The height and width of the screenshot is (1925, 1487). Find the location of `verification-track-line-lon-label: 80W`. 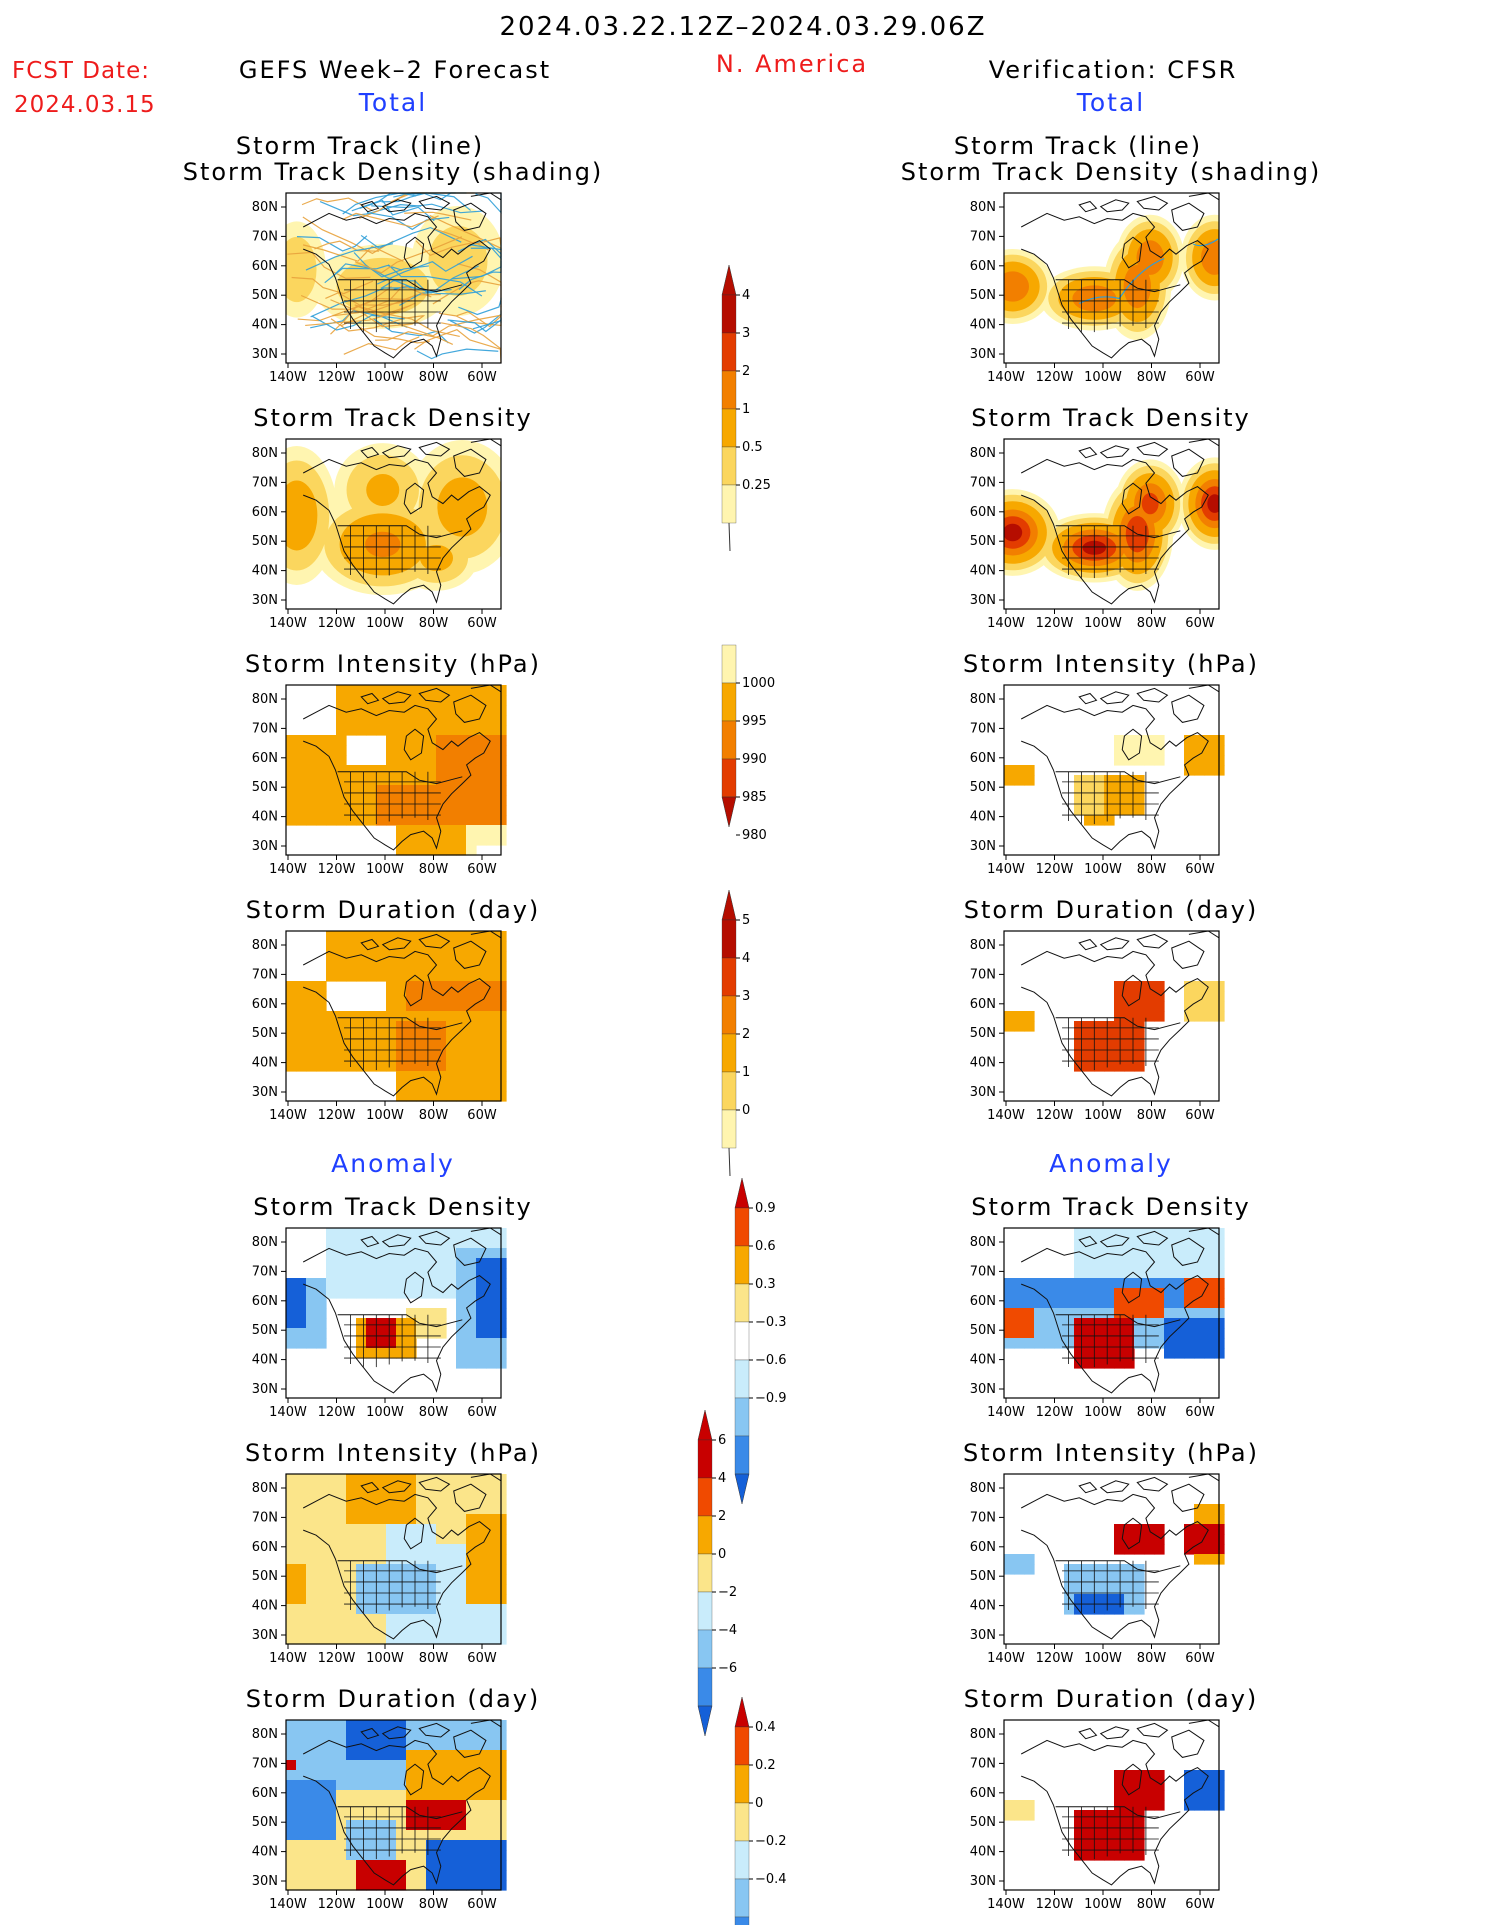

verification-track-line-lon-label: 80W is located at coordinates (1152, 377).